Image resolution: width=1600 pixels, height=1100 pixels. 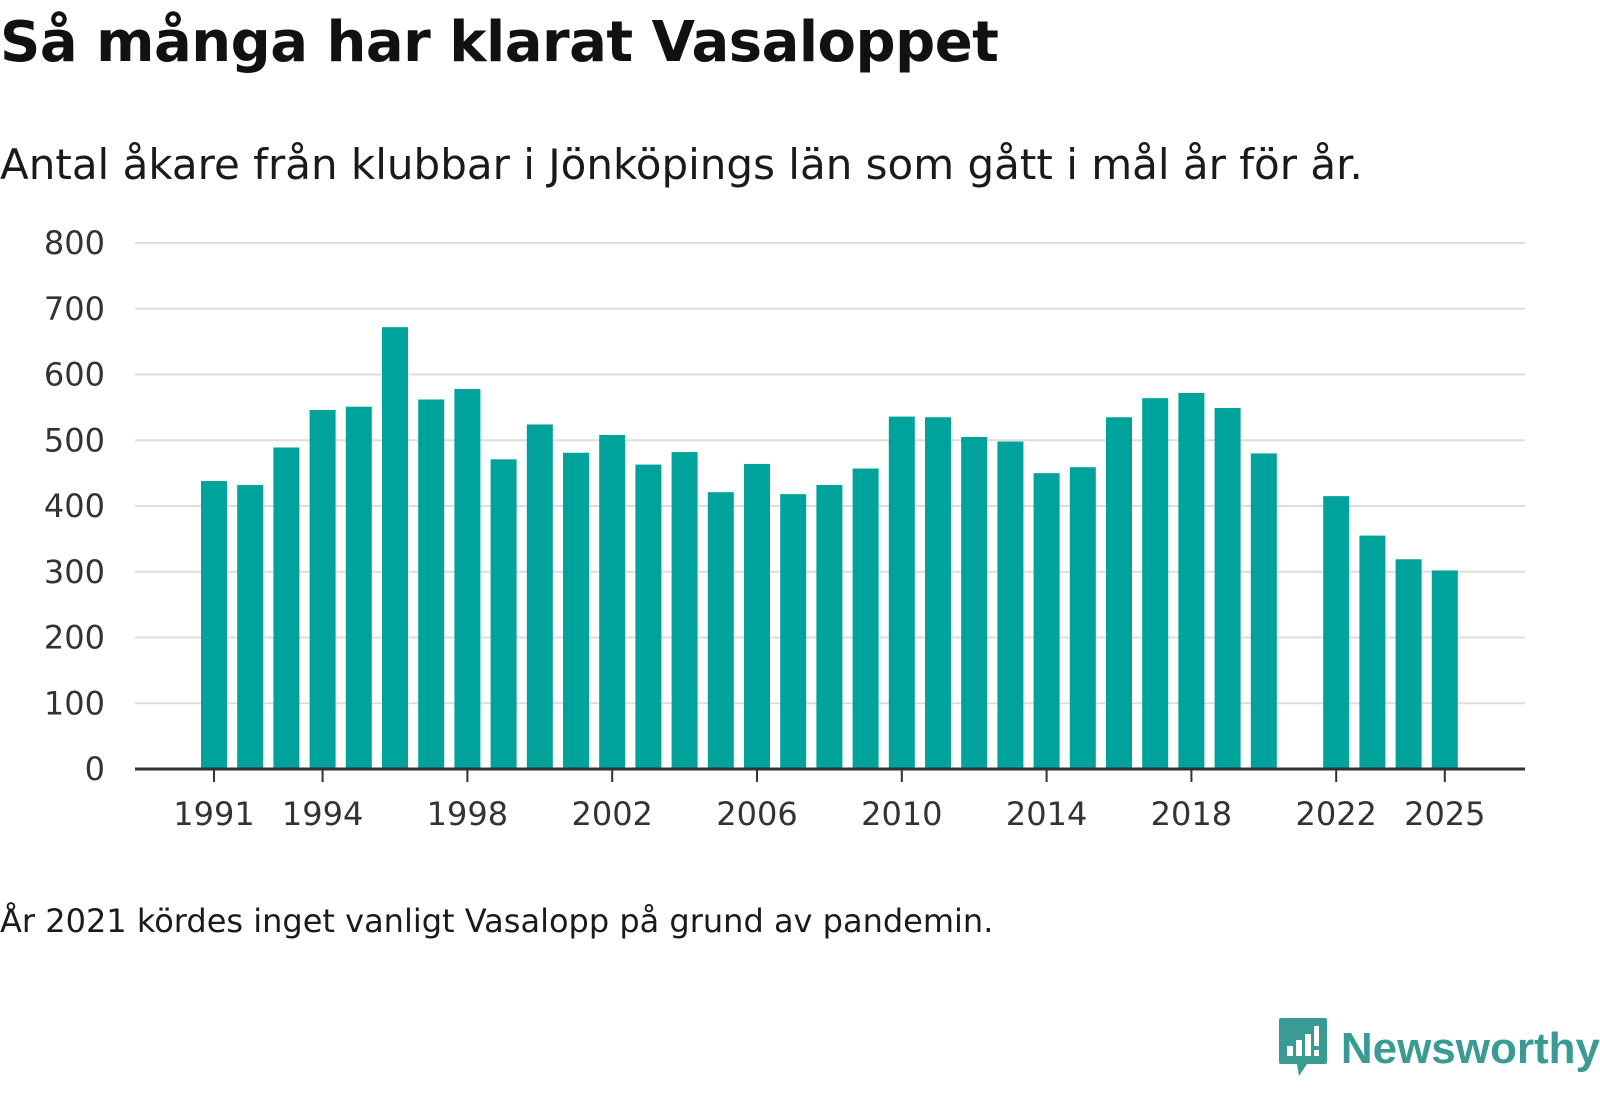 I want to click on y-axis-labels: 0 100 200 300 400 500 600 700 800, so click(x=74, y=506).